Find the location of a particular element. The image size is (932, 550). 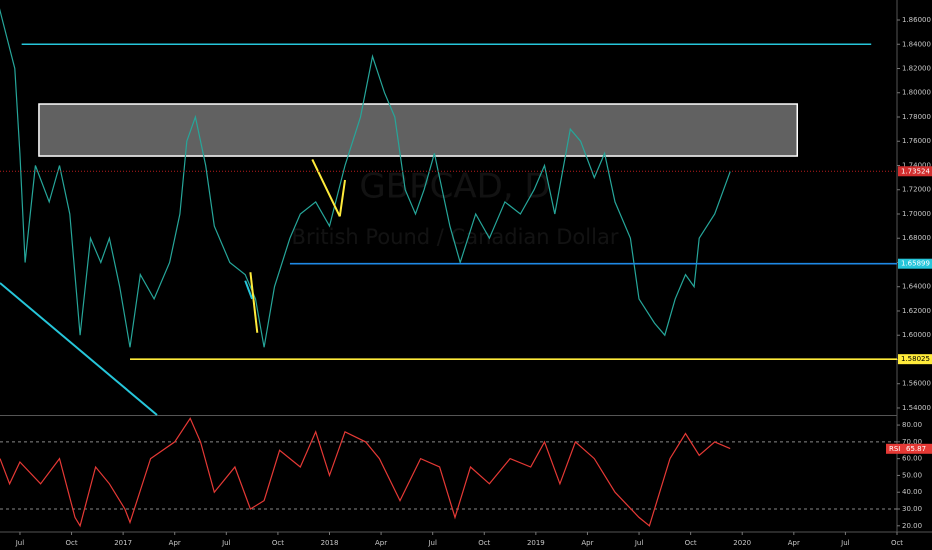

y-tick-label: 1.80000 is located at coordinates (916, 93).